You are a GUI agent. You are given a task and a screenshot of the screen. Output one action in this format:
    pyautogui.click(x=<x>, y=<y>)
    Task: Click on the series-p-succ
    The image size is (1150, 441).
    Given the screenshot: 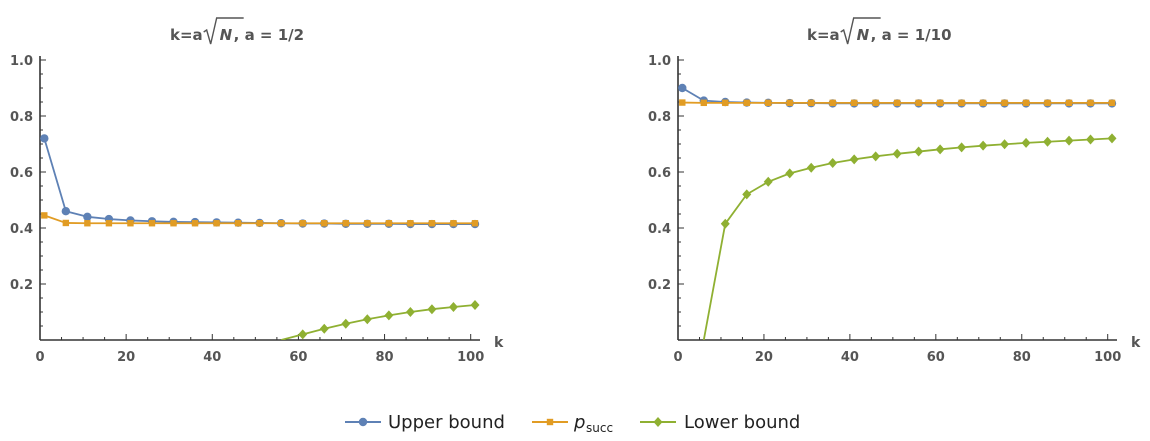 What is the action you would take?
    pyautogui.click(x=897, y=102)
    